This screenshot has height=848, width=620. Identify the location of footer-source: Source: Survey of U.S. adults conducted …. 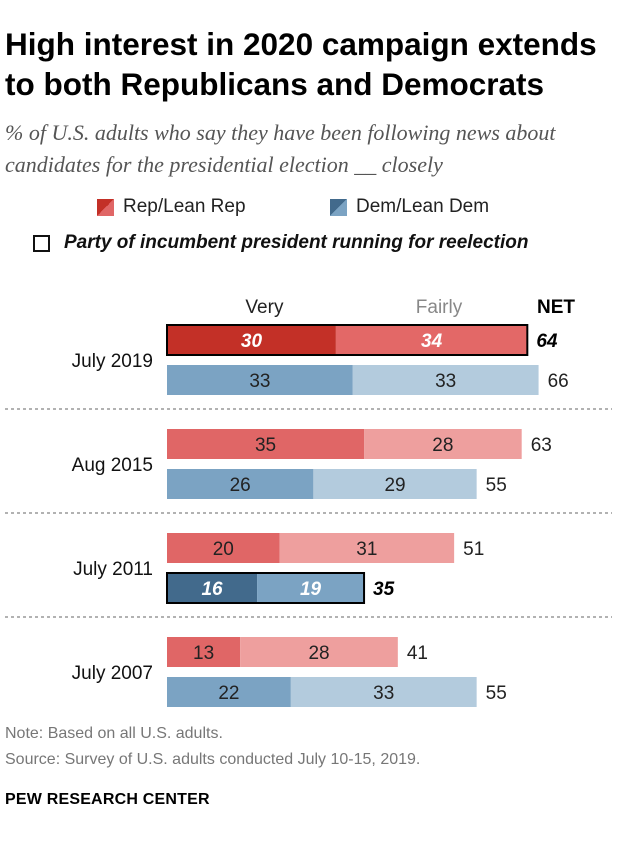
(213, 759).